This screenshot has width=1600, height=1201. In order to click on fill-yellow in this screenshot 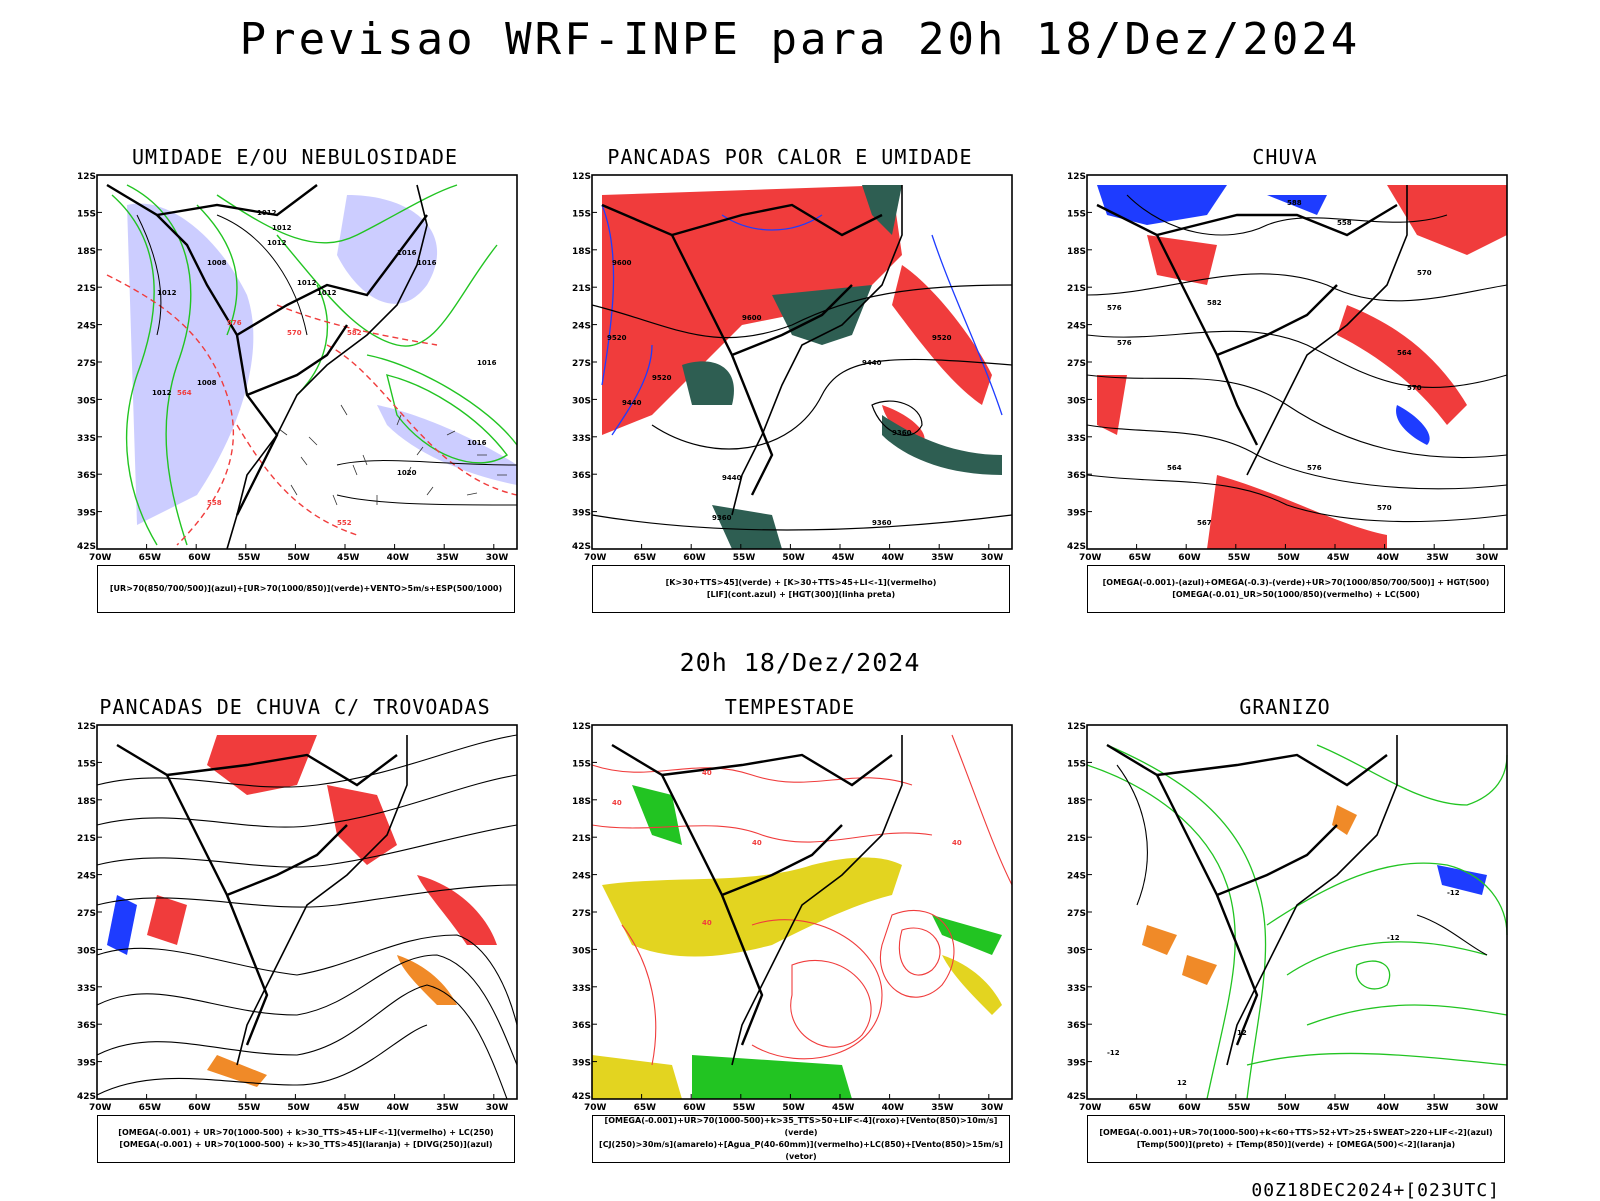, I will do `click(797, 978)`.